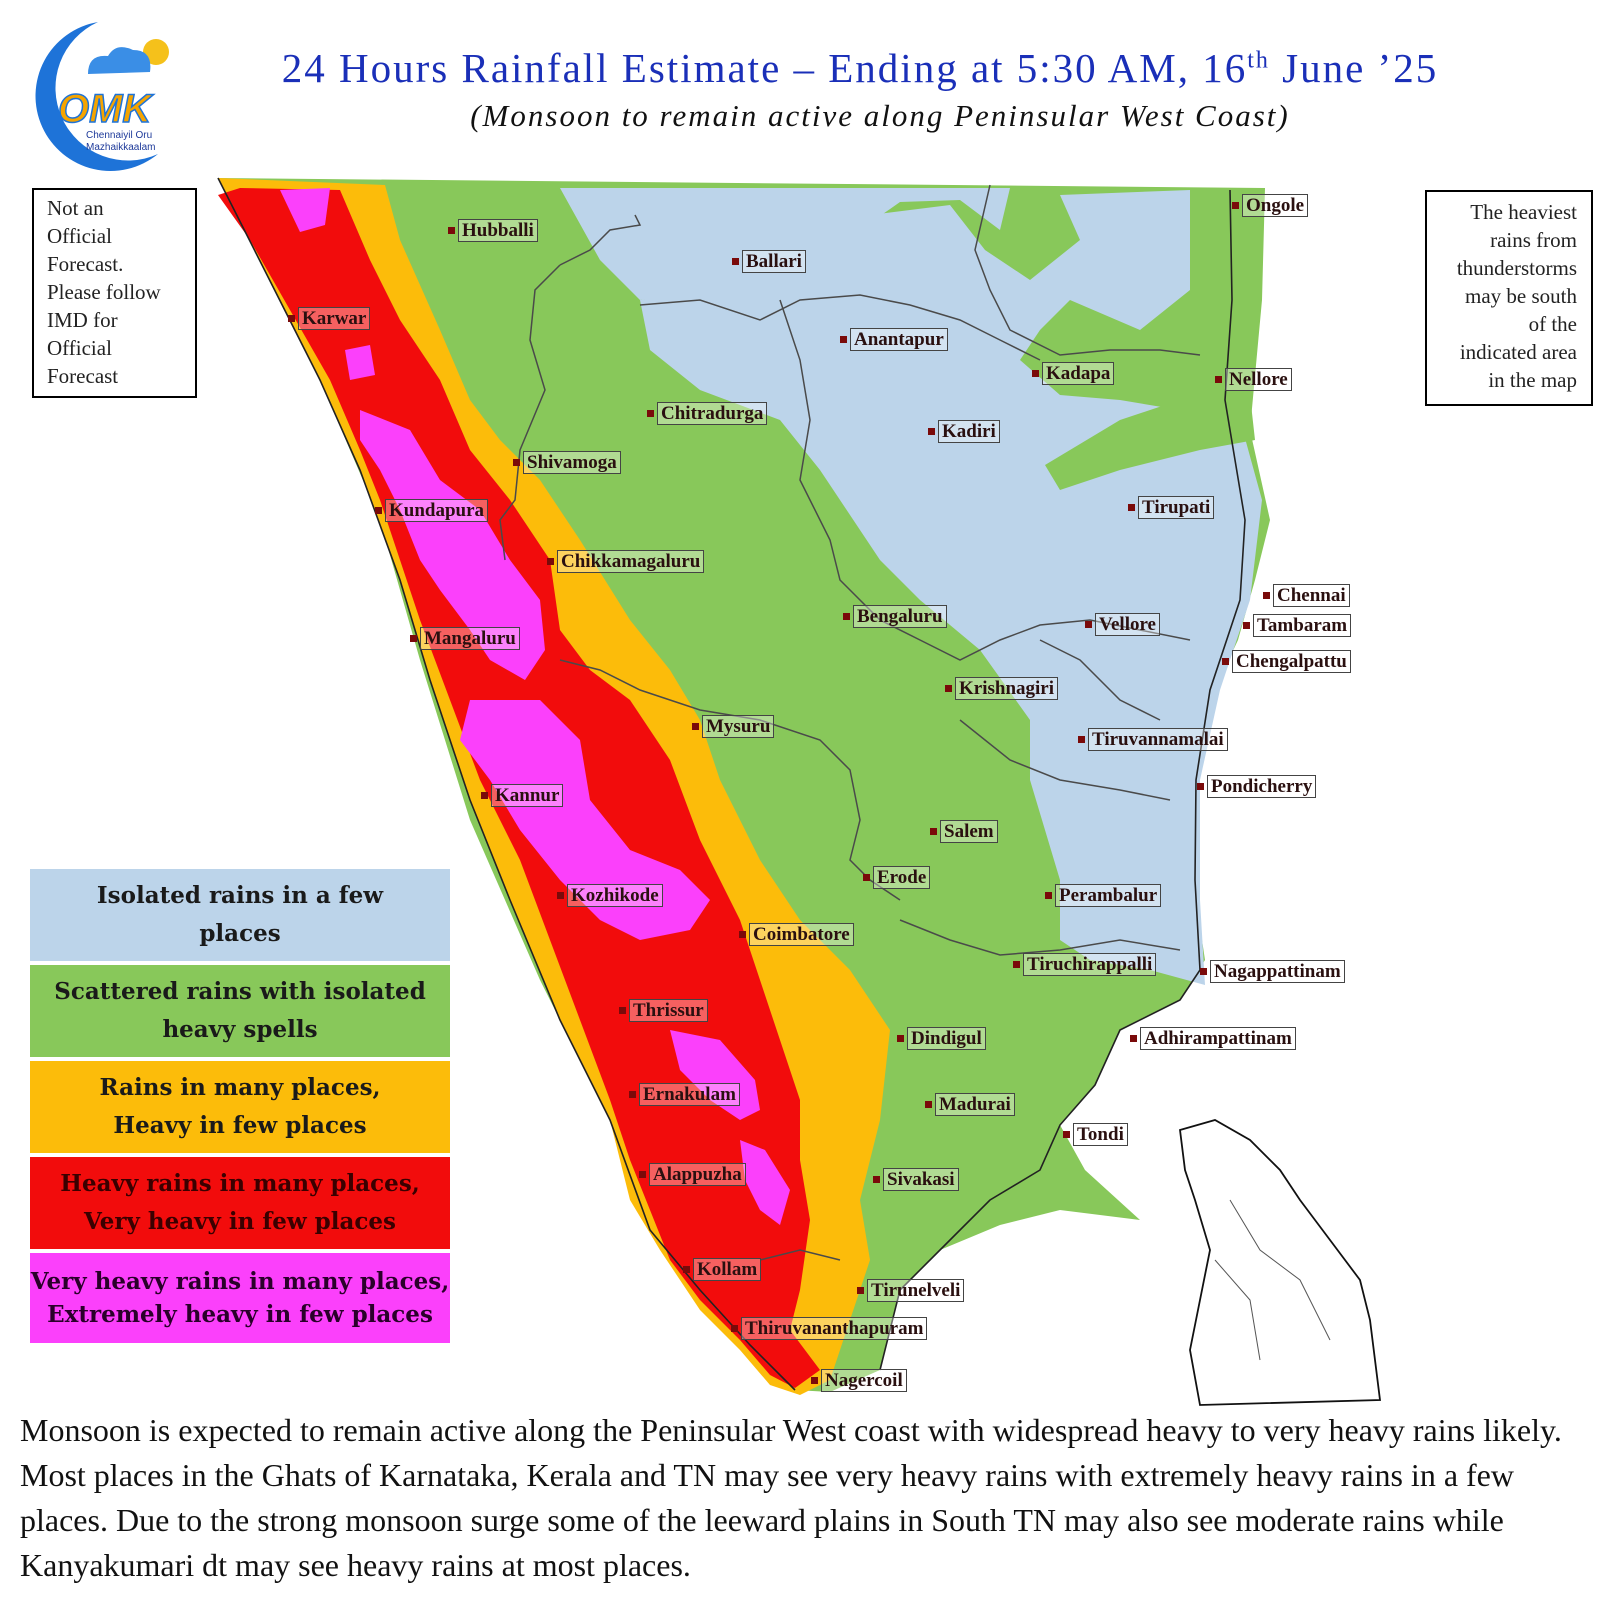 The image size is (1600, 1600). What do you see at coordinates (1002, 688) in the screenshot?
I see `city-krishnagiri: Krishnagiri` at bounding box center [1002, 688].